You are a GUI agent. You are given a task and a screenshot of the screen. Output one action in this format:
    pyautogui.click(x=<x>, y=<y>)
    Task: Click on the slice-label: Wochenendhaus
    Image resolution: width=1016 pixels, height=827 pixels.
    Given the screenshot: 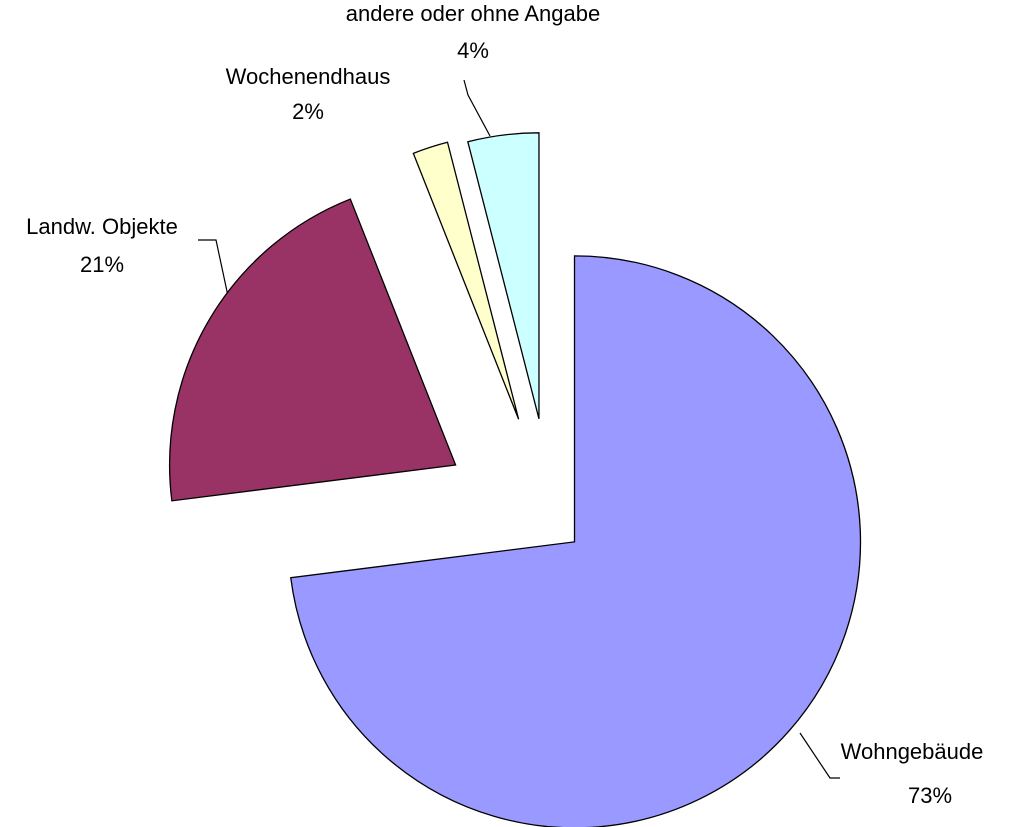 What is the action you would take?
    pyautogui.click(x=308, y=76)
    